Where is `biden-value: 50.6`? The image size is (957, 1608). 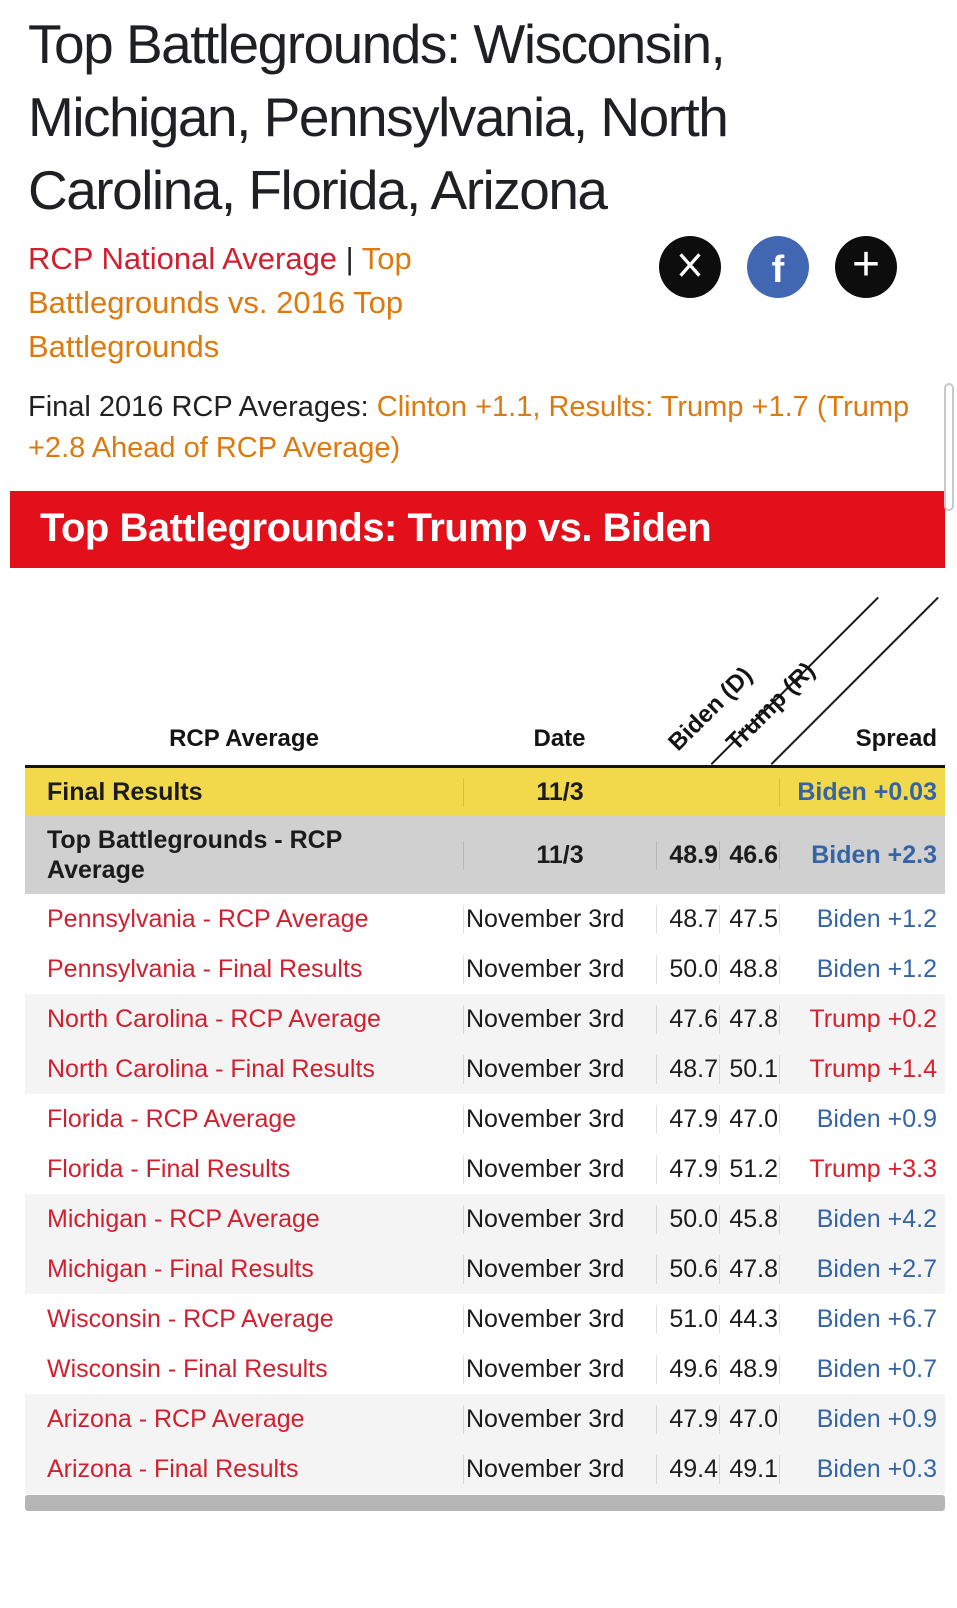
biden-value: 50.6 is located at coordinates (687, 1269).